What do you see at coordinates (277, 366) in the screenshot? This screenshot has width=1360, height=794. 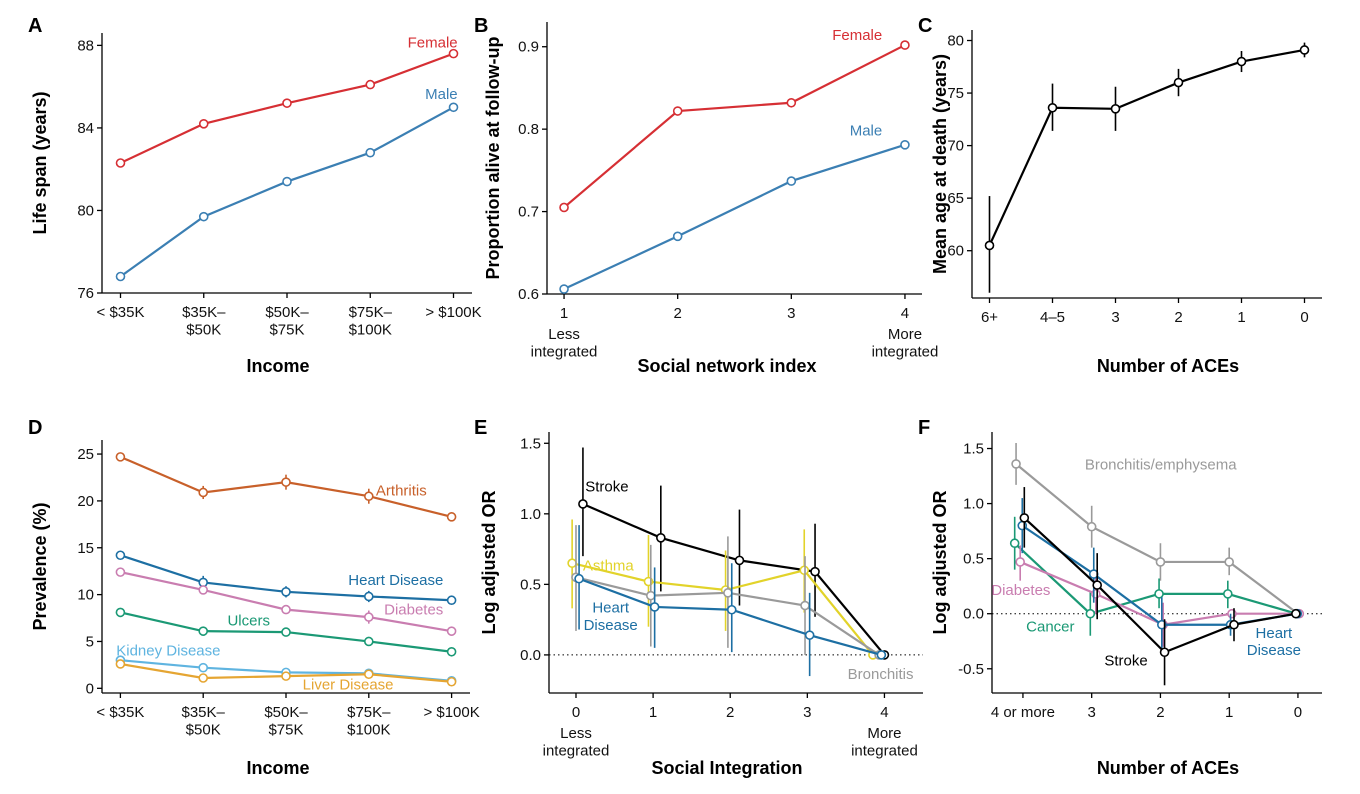 I see `x-axis-label: Income` at bounding box center [277, 366].